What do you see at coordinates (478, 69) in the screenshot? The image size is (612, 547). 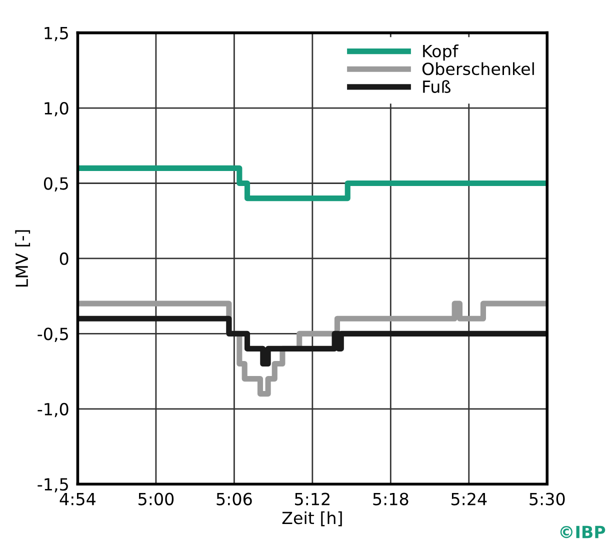 I see `legend-label: Oberschenkel` at bounding box center [478, 69].